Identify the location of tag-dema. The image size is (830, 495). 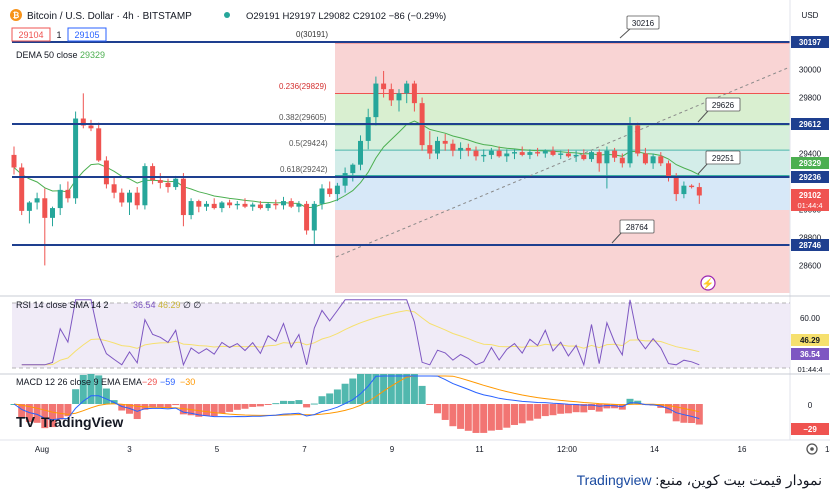
(810, 163).